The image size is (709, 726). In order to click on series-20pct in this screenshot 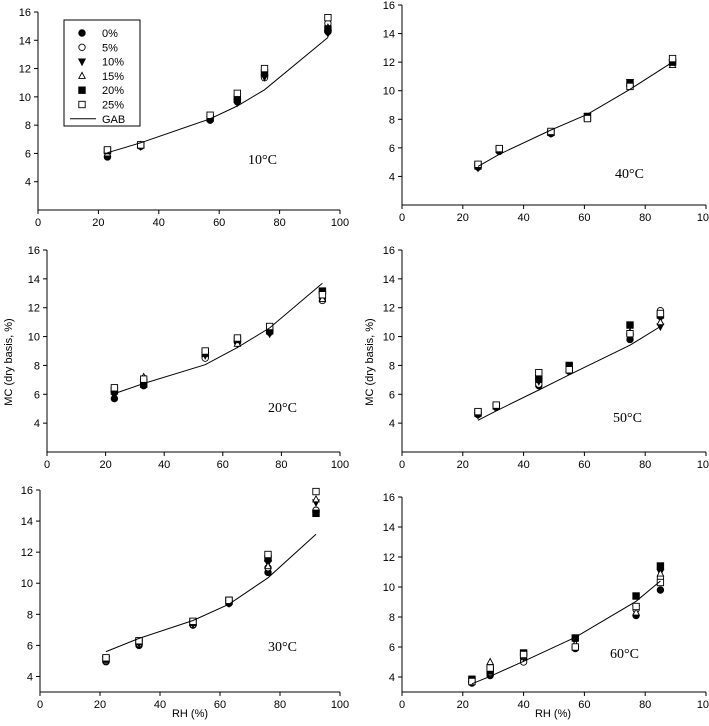, I will do `click(566, 622)`.